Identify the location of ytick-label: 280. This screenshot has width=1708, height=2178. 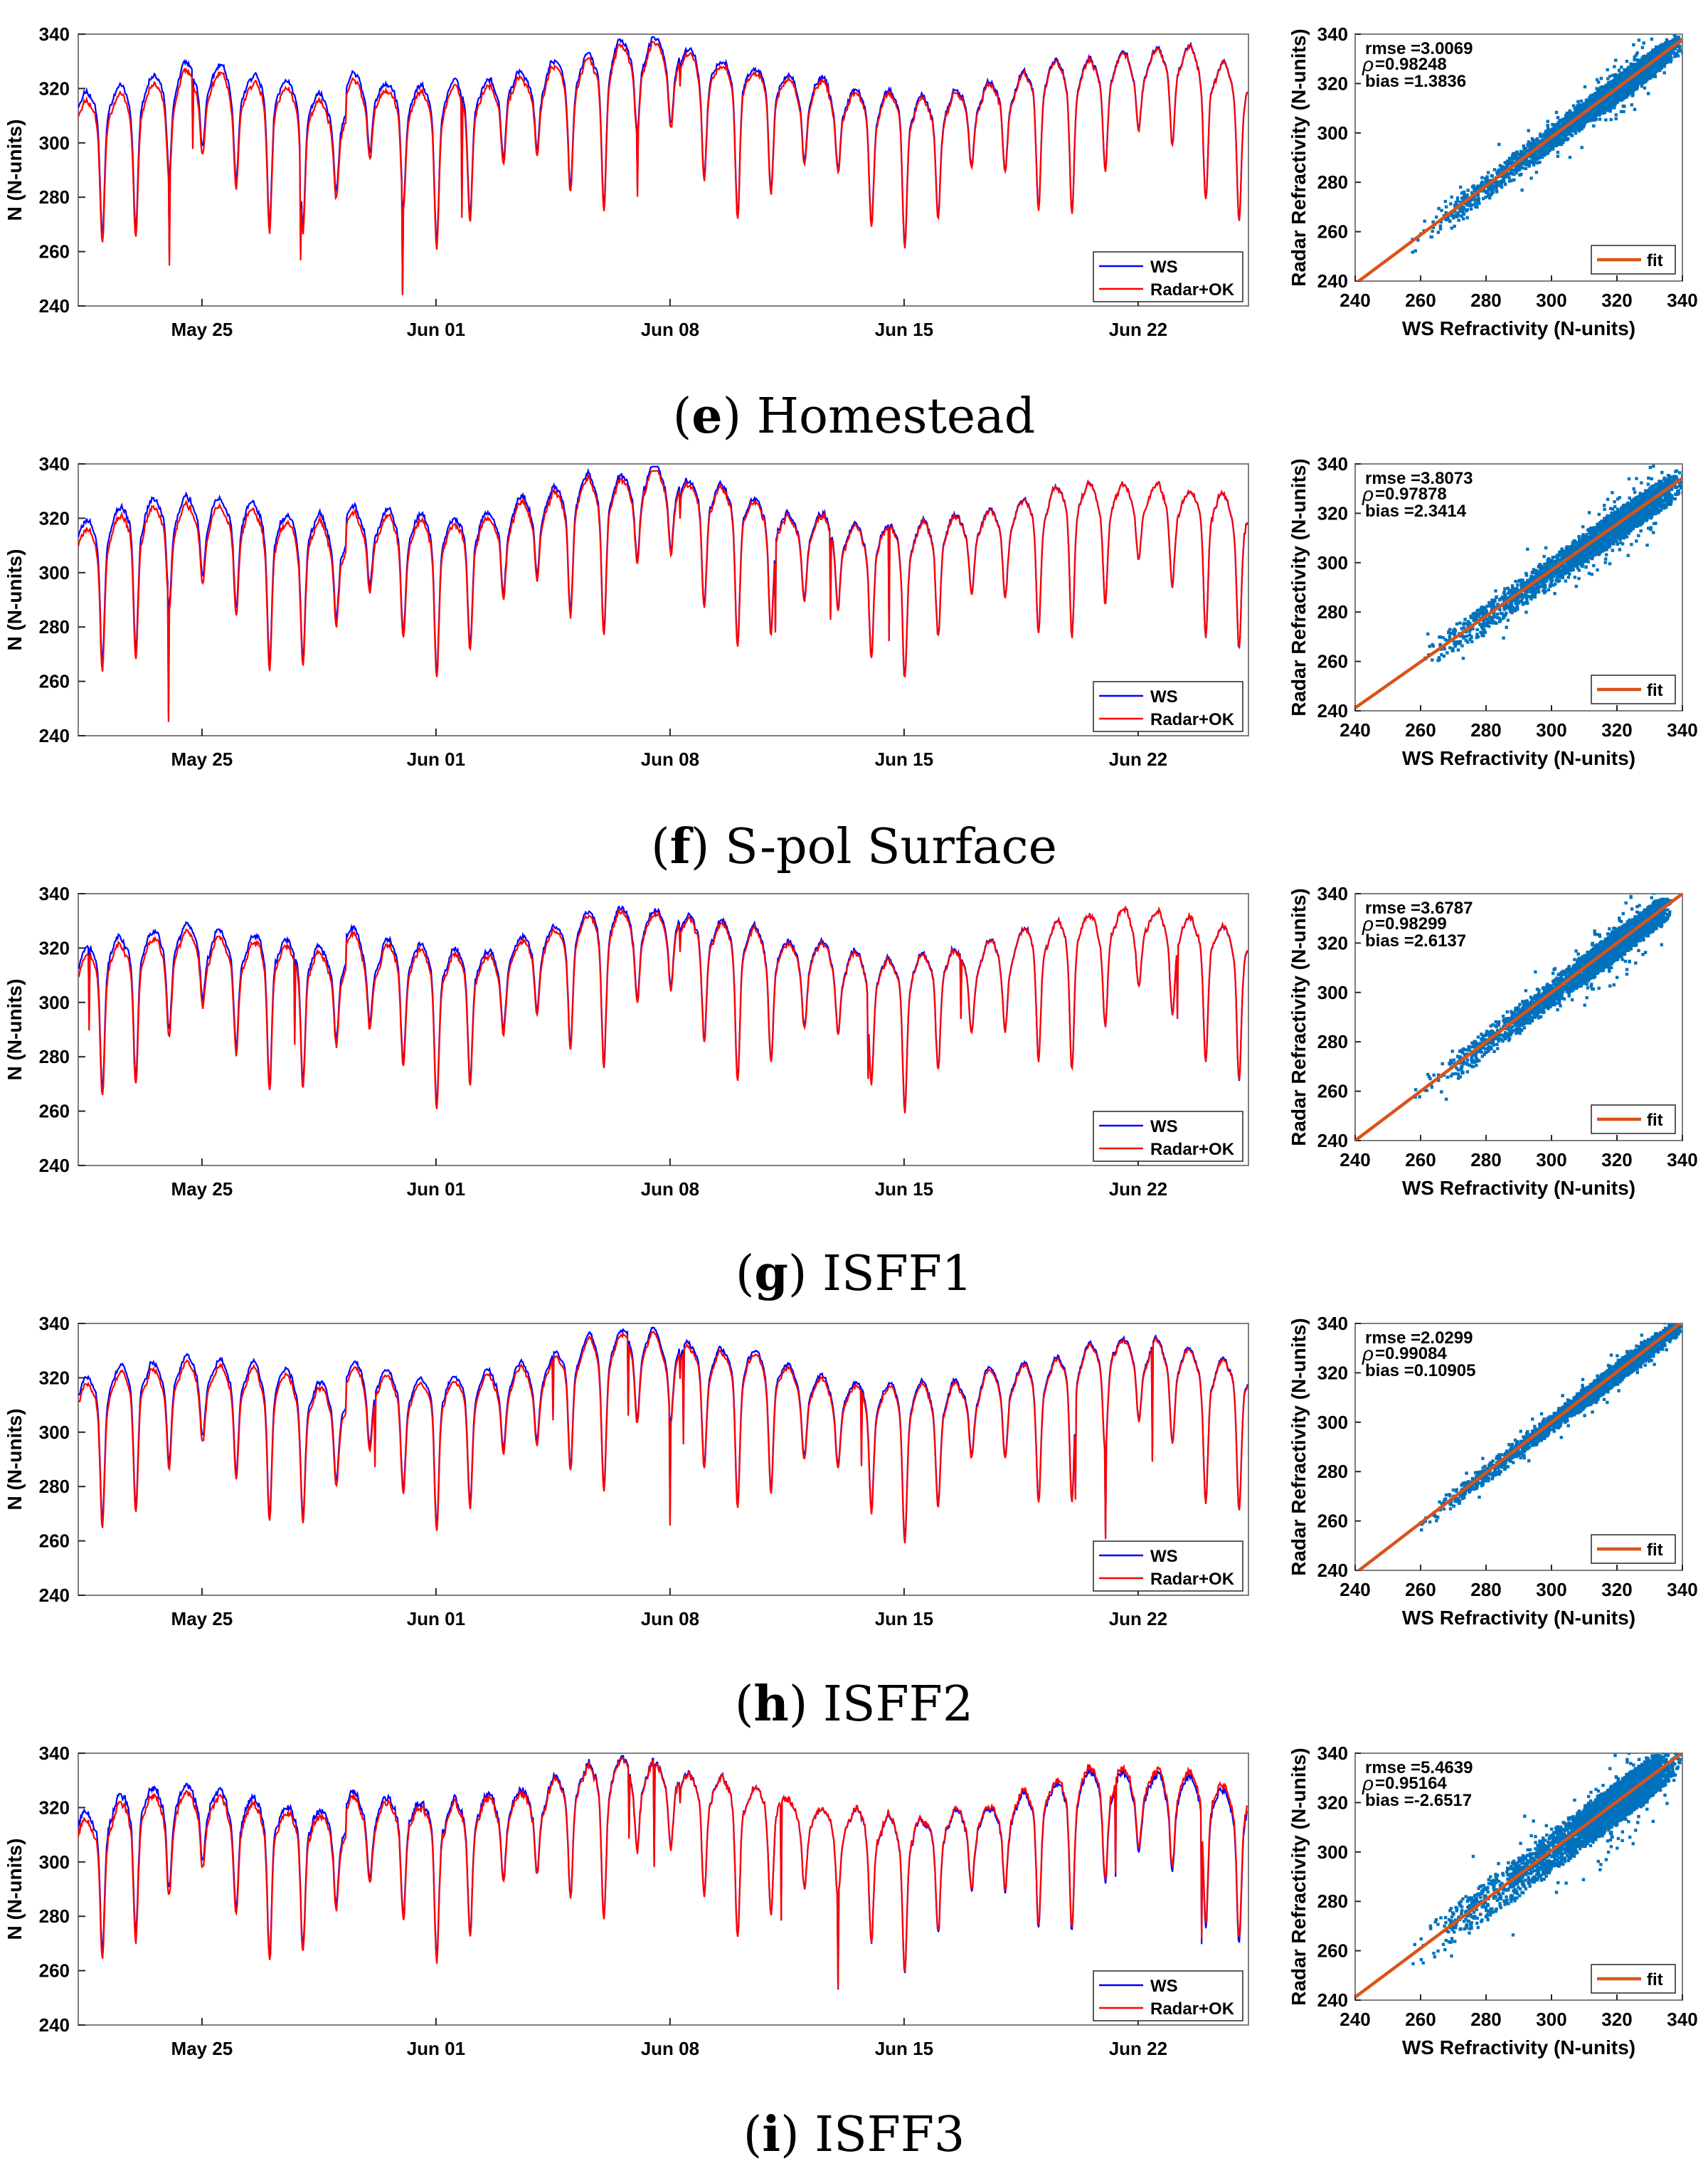
(55, 197).